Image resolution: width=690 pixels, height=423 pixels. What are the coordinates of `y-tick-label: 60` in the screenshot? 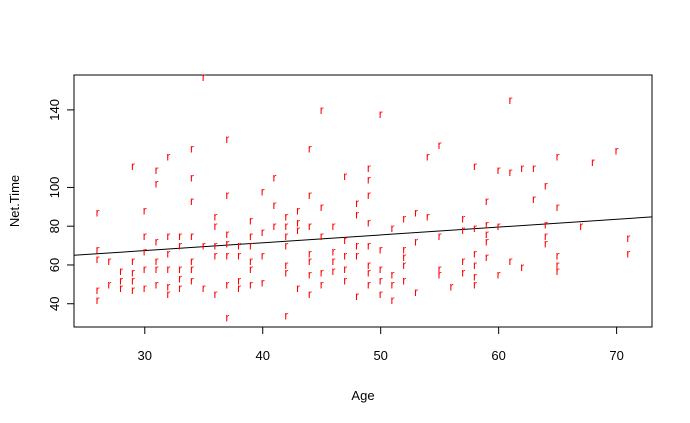 It's located at (54, 265).